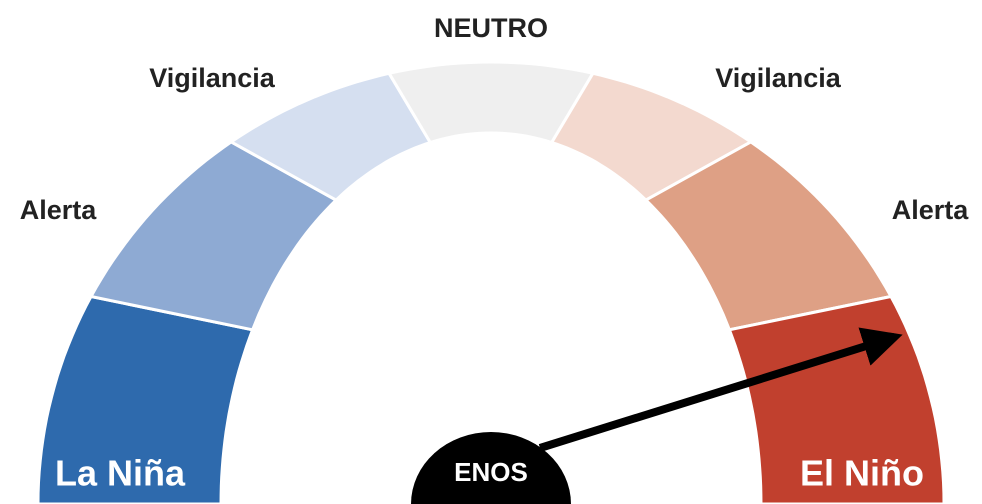  I want to click on right-end-label: El Niño, so click(862, 473).